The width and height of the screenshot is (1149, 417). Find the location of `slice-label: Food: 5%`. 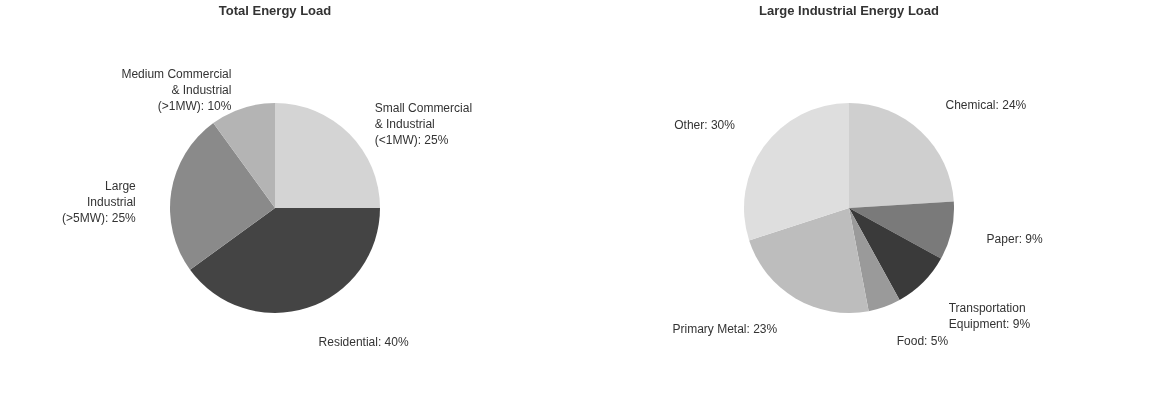

slice-label: Food: 5% is located at coordinates (922, 340).